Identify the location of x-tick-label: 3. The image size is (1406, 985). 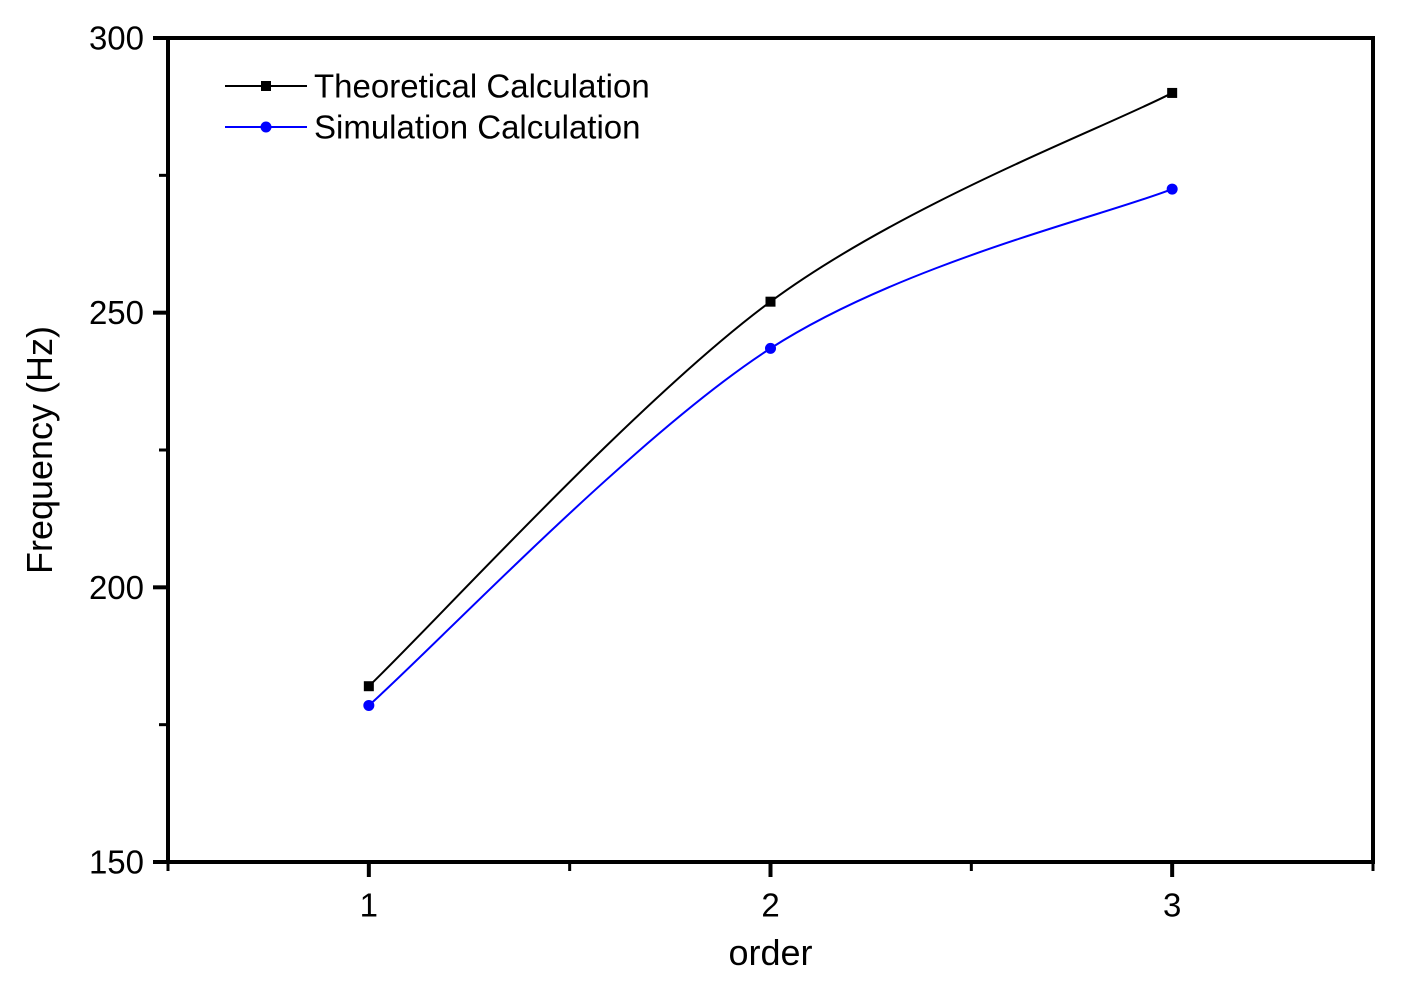
(1172, 905).